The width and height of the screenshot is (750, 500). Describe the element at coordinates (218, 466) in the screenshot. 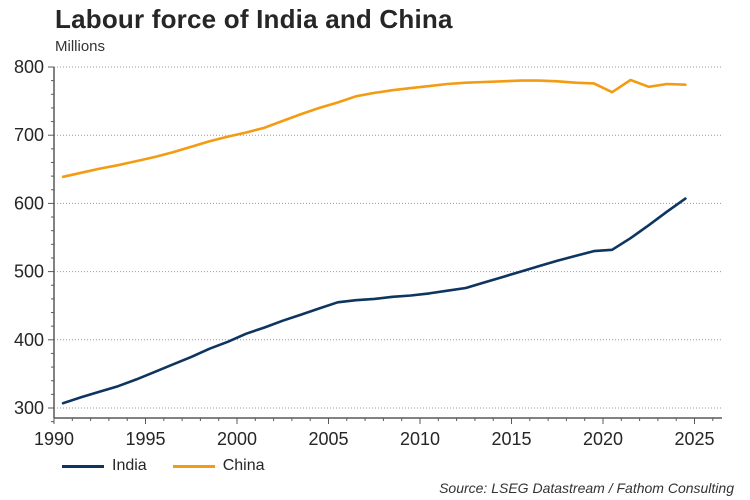

I see `legend-item-china: China` at that location.